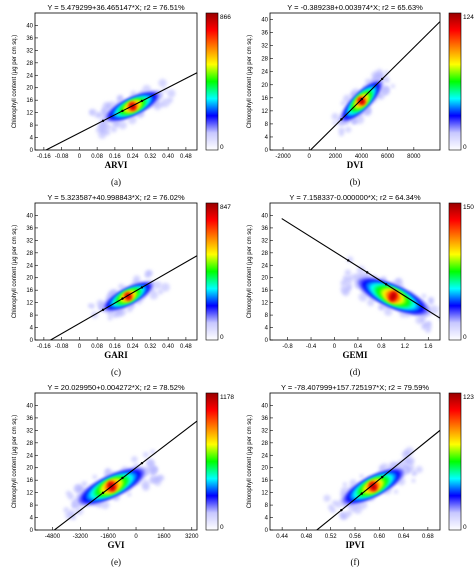  Describe the element at coordinates (404, 537) in the screenshot. I see `x-tick-label: 0.64` at that location.